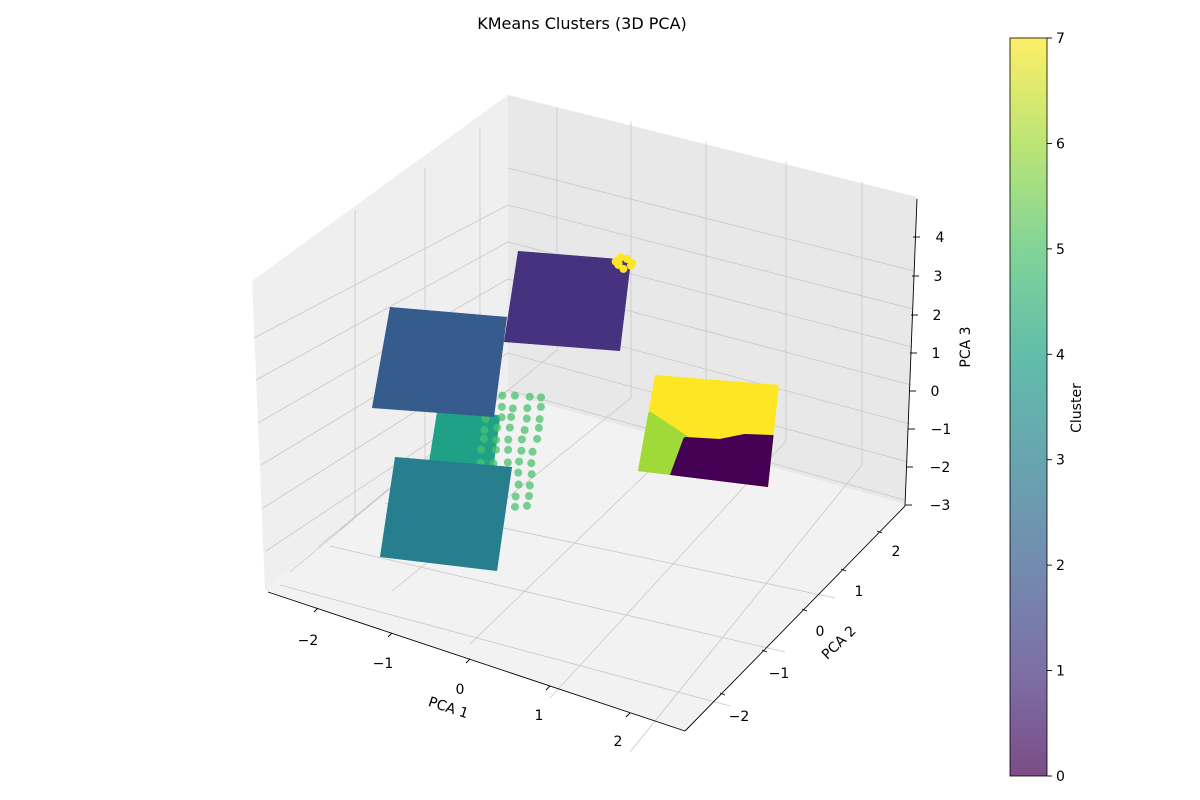 The image size is (1200, 800). Describe the element at coordinates (1028, 407) in the screenshot. I see `colorbar-gradient` at that location.